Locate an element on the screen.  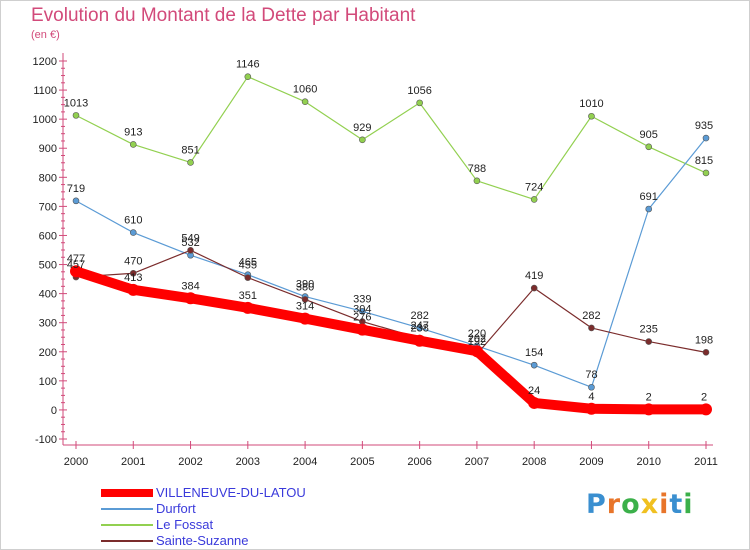
x-tick-label: 2003 is located at coordinates (248, 462).